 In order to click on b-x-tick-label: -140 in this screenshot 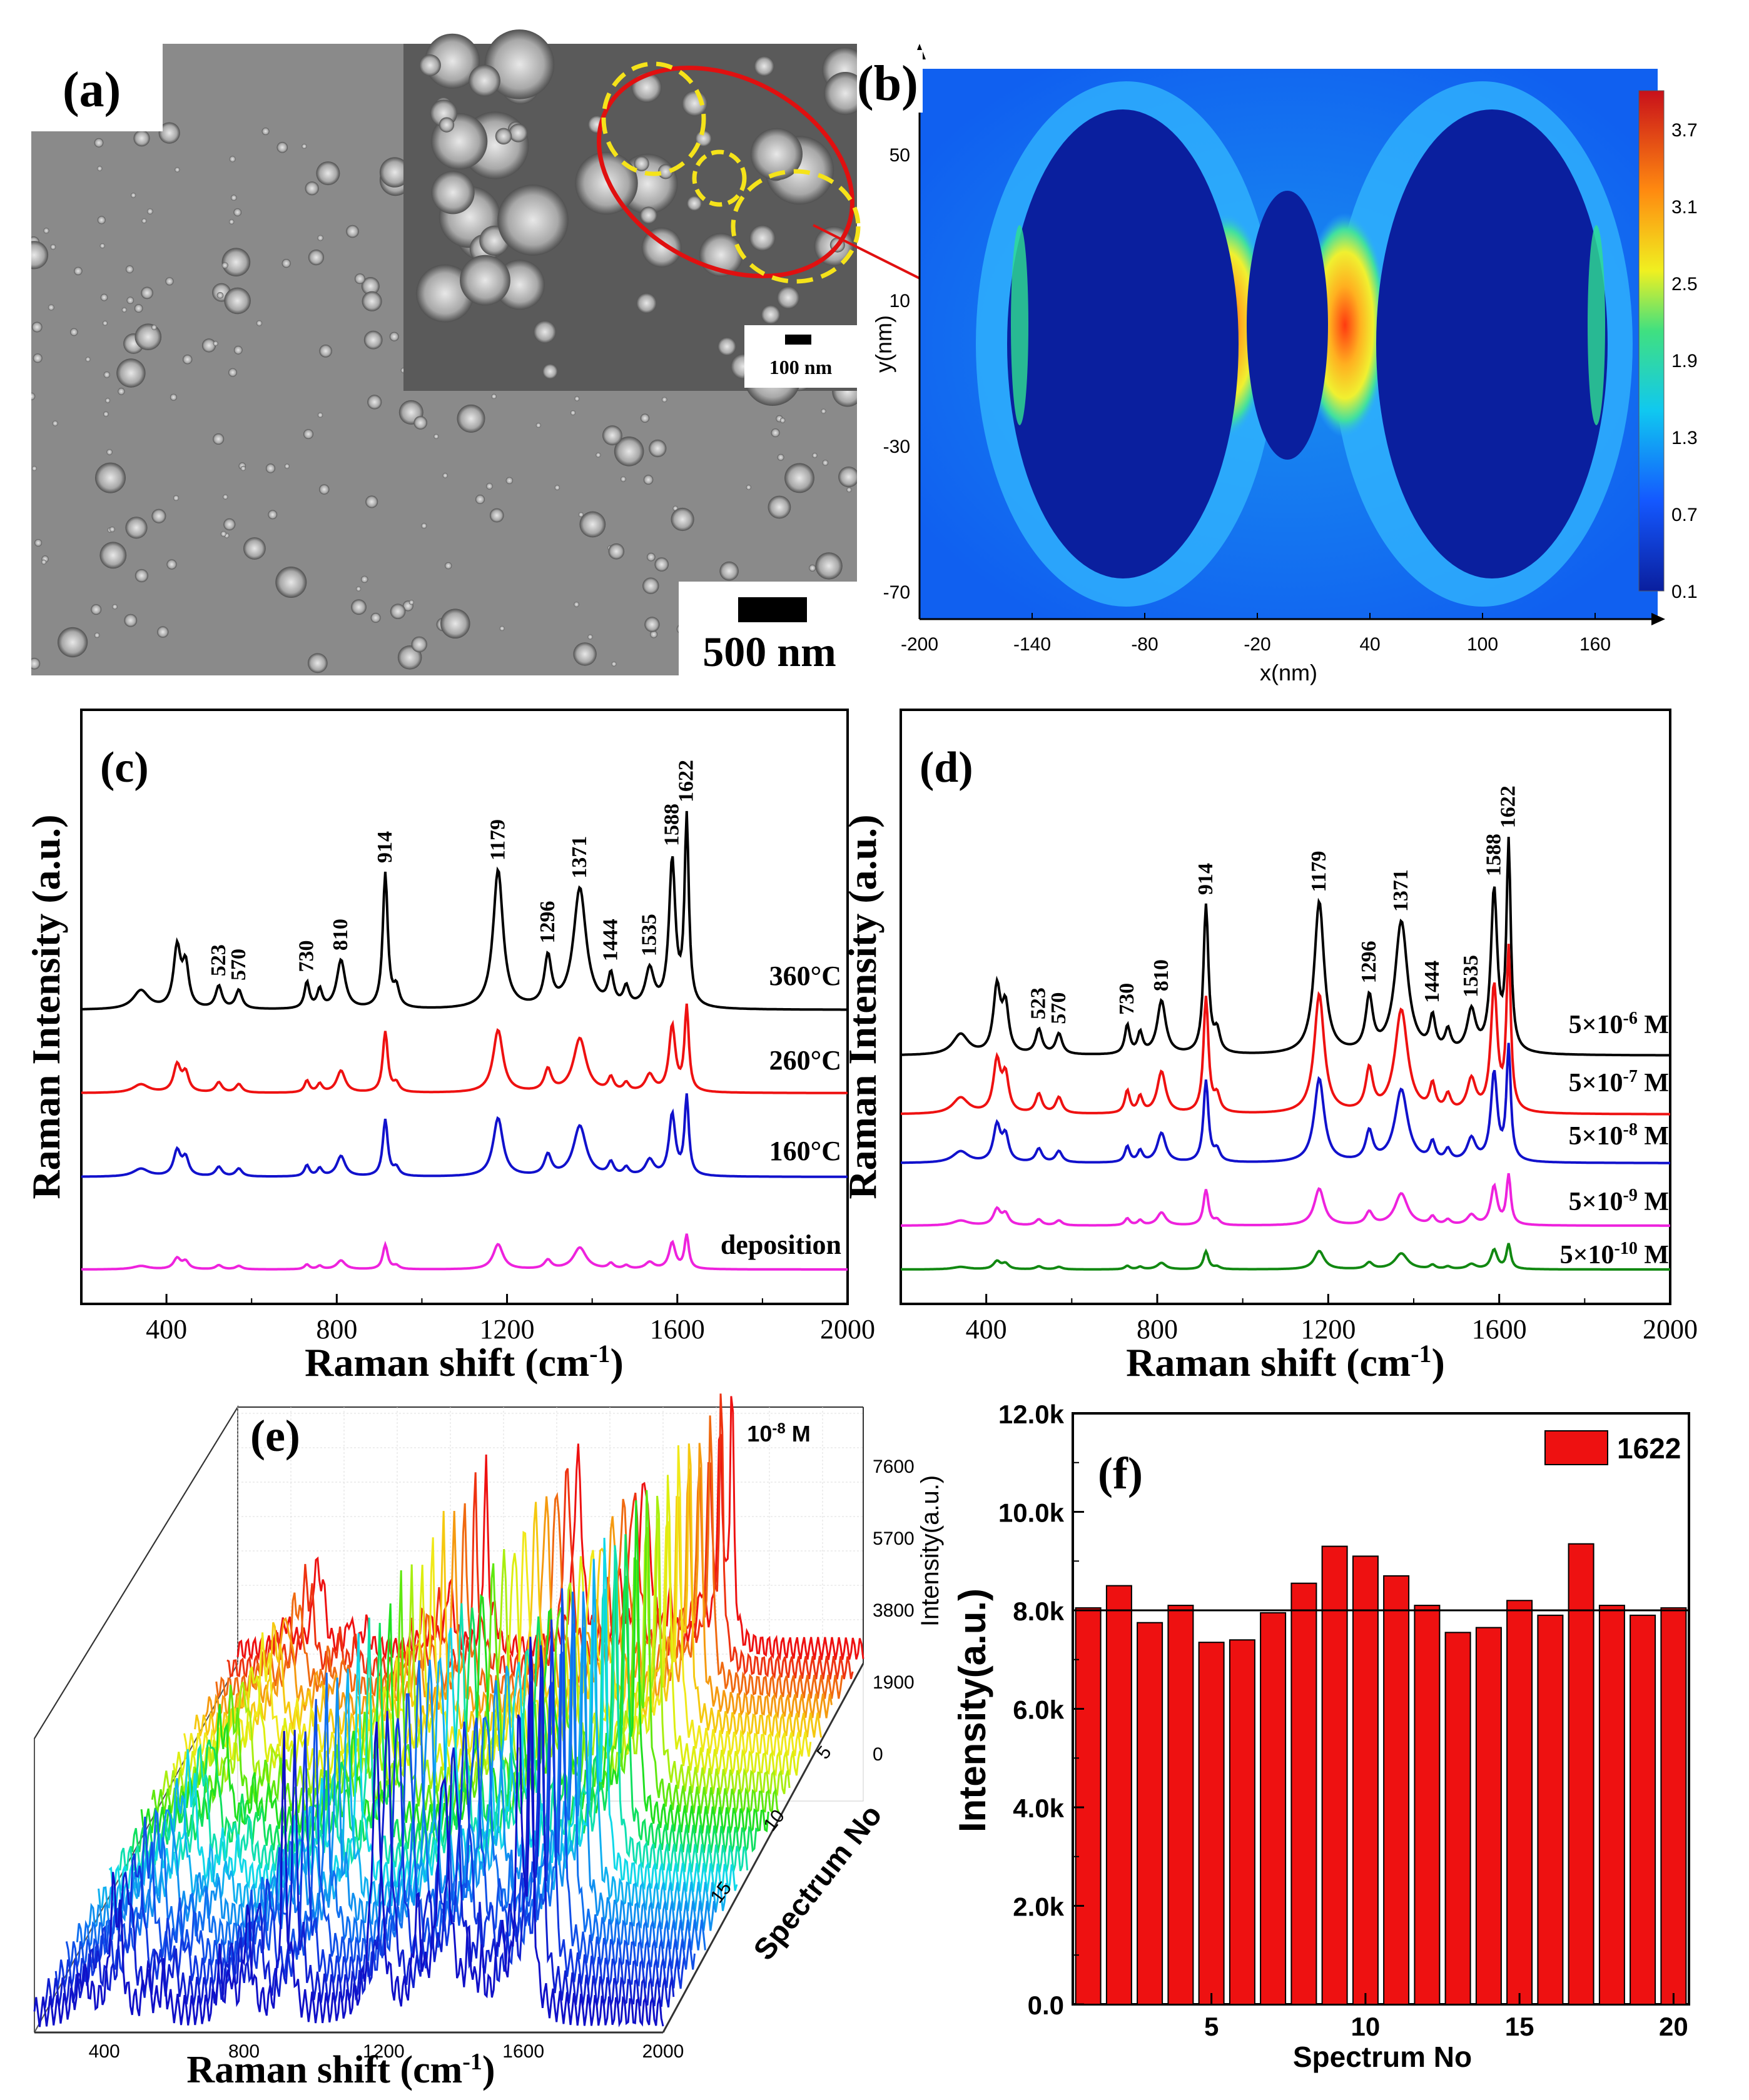, I will do `click(1032, 644)`.